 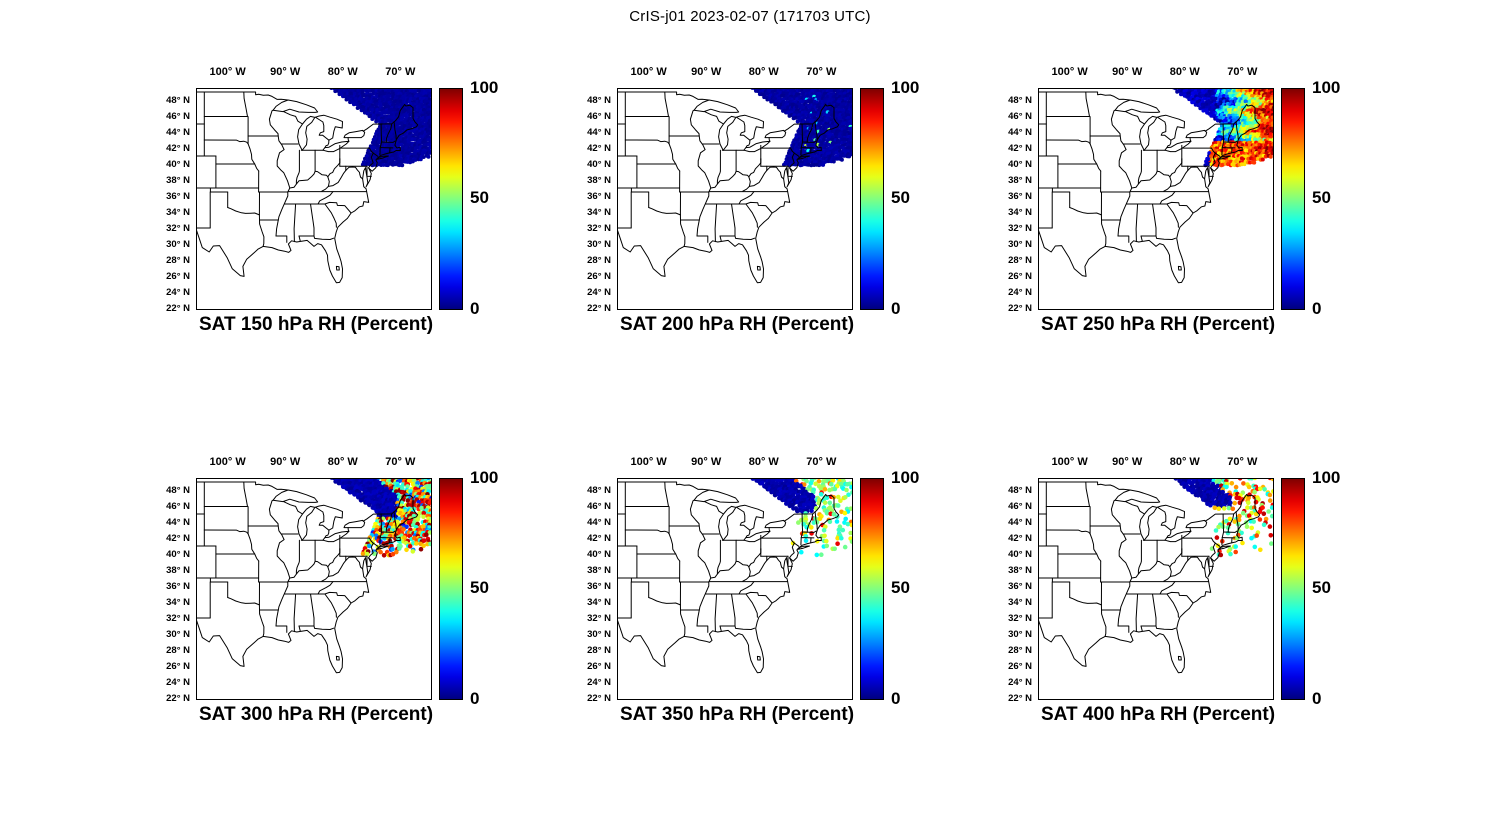 I want to click on map-plot-200hpa, so click(x=735, y=199).